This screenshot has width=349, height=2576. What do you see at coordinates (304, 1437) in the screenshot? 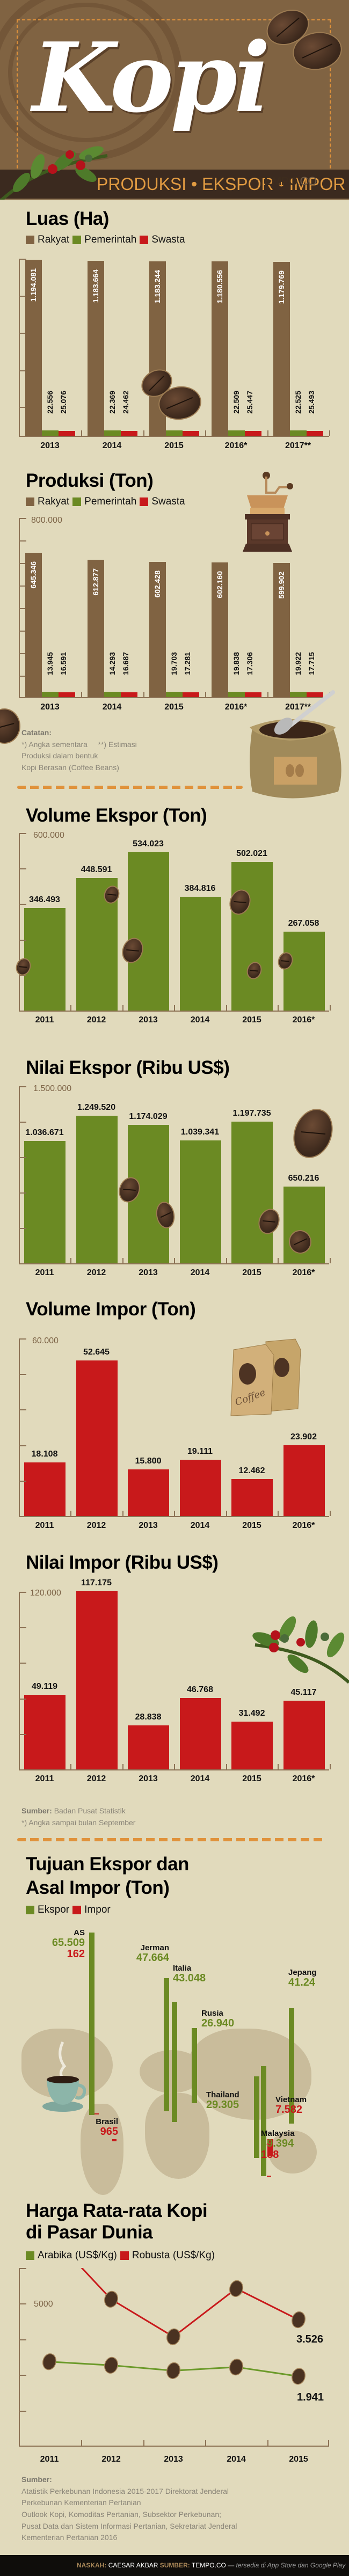
I see `value-label: 23.902` at bounding box center [304, 1437].